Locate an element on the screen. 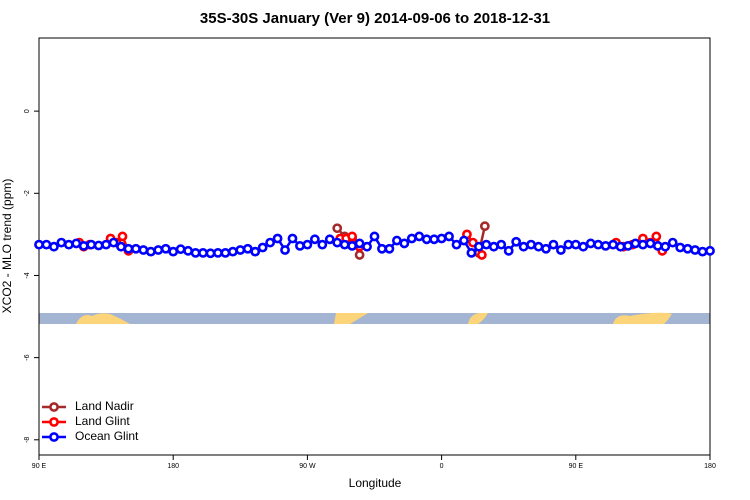 Image resolution: width=750 pixels, height=500 pixels. y-axis-label: XCO2 - MLO trend (ppm) is located at coordinates (7, 246).